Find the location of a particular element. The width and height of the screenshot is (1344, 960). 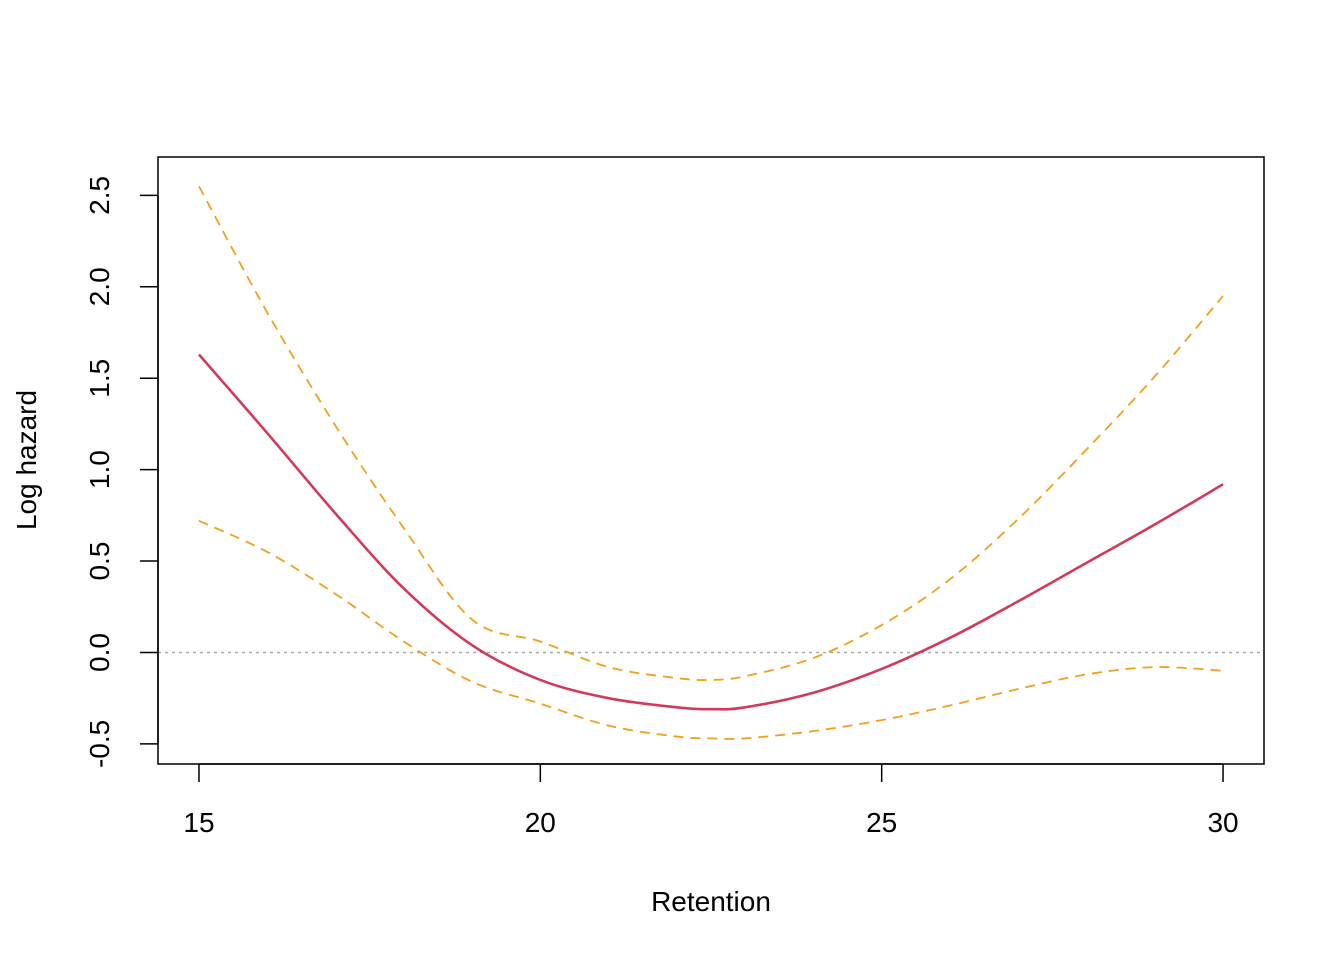

y-tick-label: 2.0 is located at coordinates (99, 286).